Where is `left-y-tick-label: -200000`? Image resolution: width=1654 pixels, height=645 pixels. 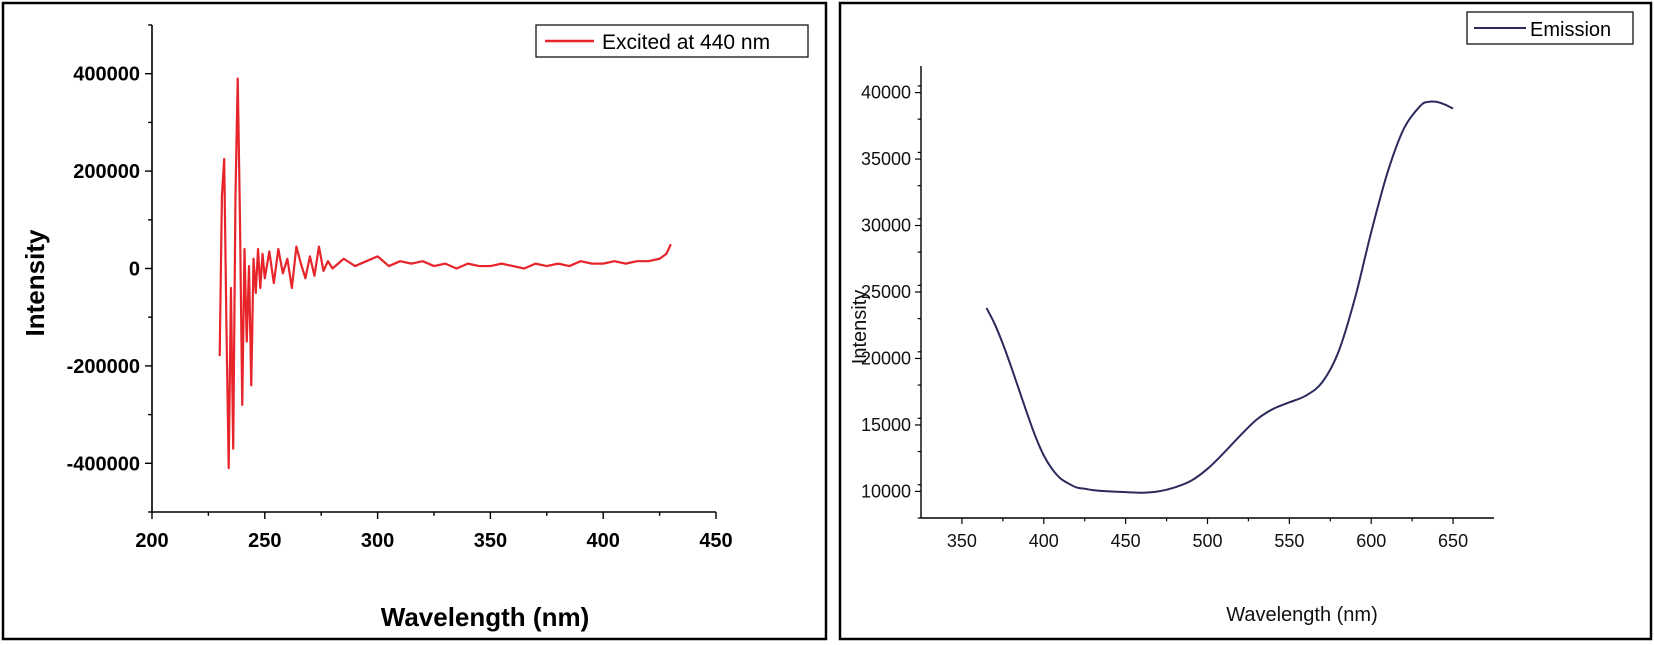 left-y-tick-label: -200000 is located at coordinates (103, 367).